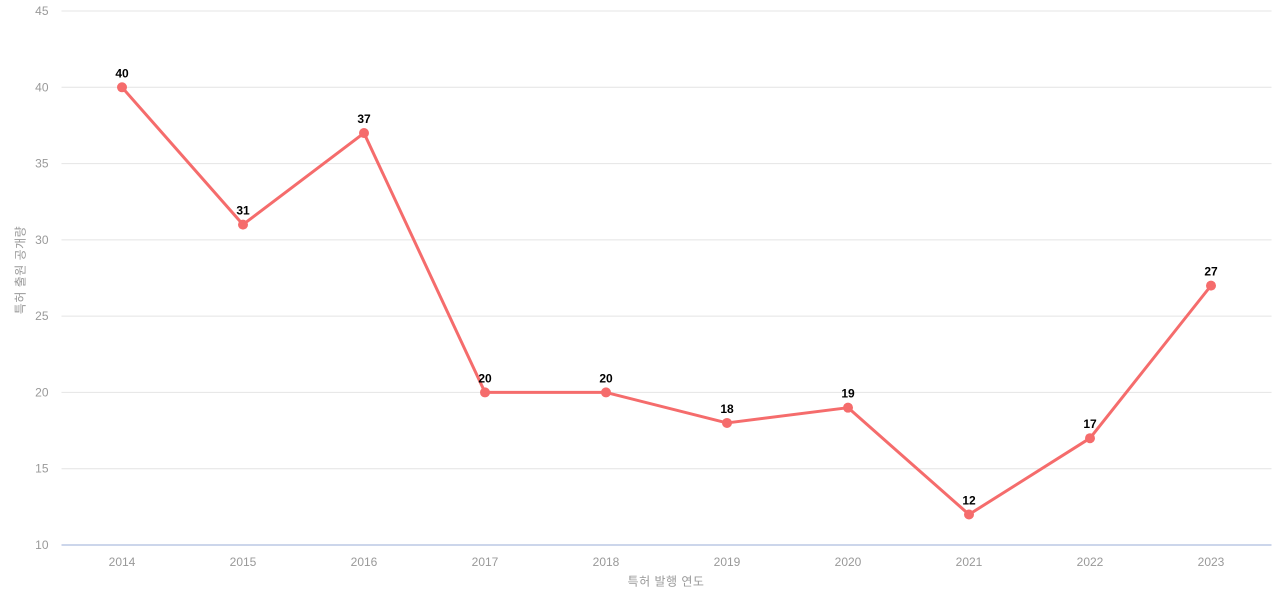 The height and width of the screenshot is (600, 1280). I want to click on y-tick-label: 25, so click(42, 316).